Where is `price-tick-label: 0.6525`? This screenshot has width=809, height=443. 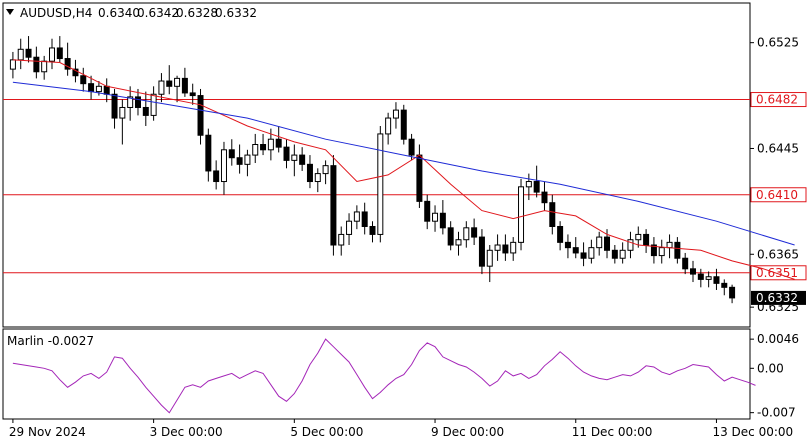
price-tick-label: 0.6525 is located at coordinates (778, 43).